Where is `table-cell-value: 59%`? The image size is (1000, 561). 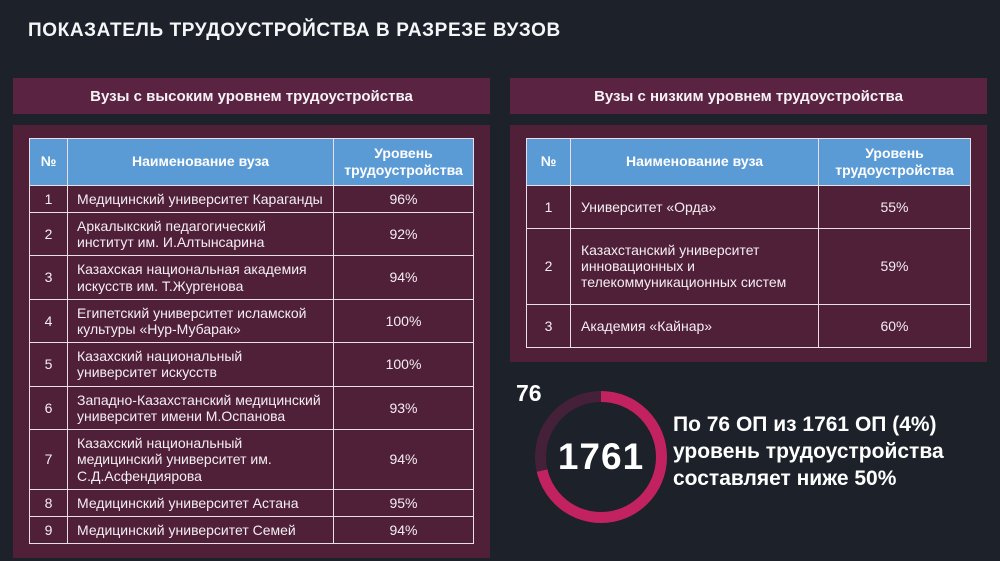
table-cell-value: 59% is located at coordinates (894, 266).